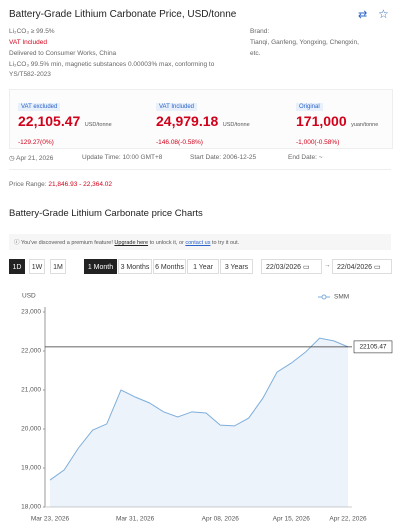  Describe the element at coordinates (223, 157) in the screenshot. I see `start: Start Date: 2006-12-25` at that location.